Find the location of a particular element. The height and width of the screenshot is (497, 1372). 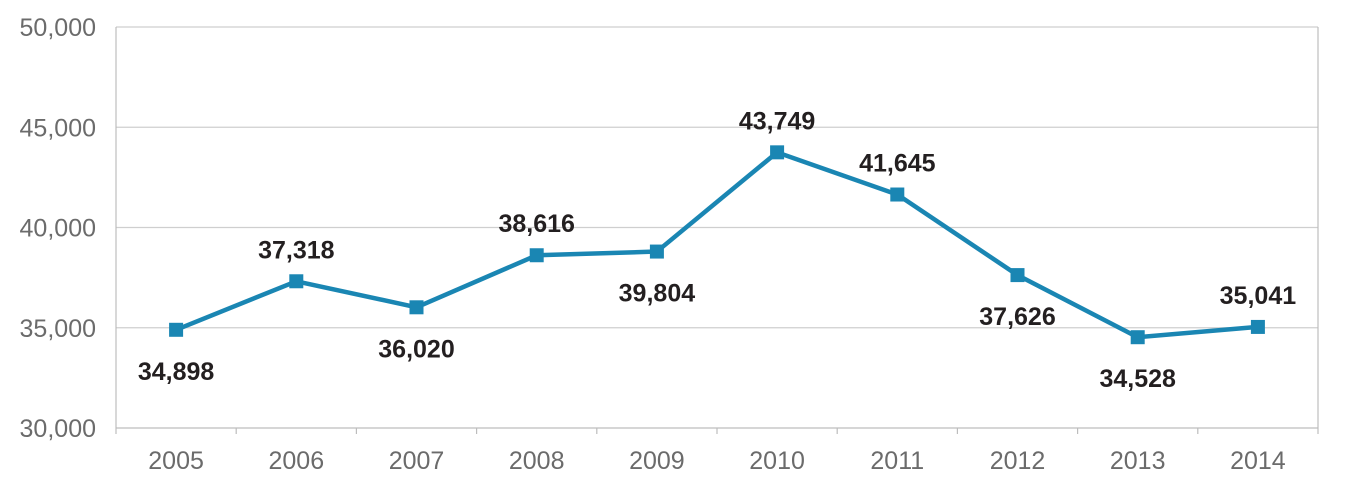

y-tick-label: 35,000 is located at coordinates (58, 329).